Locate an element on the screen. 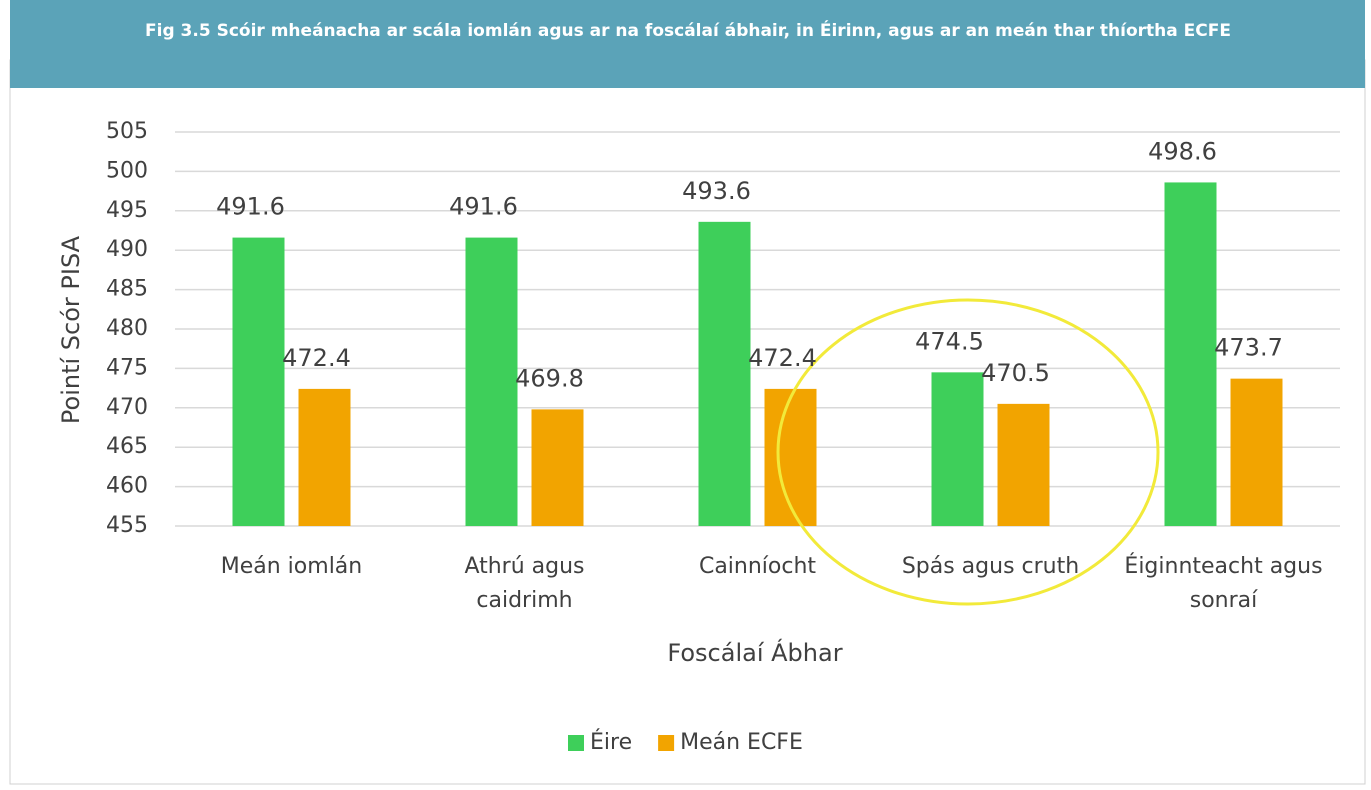 The image size is (1371, 790). data-label: 470.5 is located at coordinates (1015, 373).